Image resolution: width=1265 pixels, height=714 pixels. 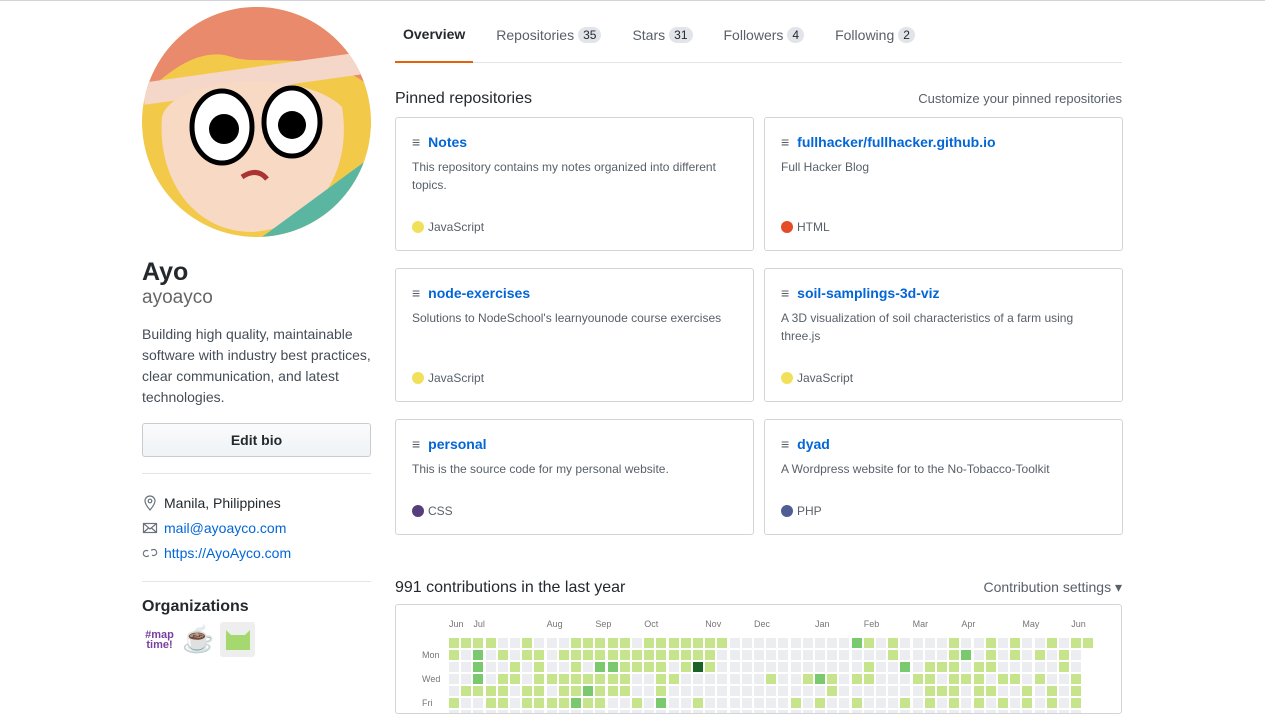 What do you see at coordinates (448, 142) in the screenshot?
I see `repo-link: Notes` at bounding box center [448, 142].